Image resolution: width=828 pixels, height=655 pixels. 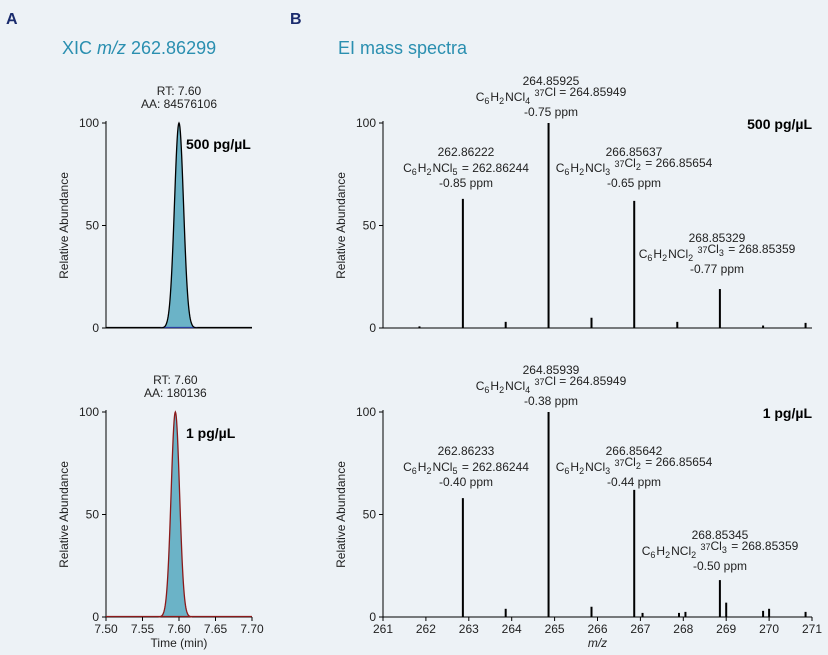 What do you see at coordinates (179, 104) in the screenshot?
I see `peak-annotation: AA: 84576106` at bounding box center [179, 104].